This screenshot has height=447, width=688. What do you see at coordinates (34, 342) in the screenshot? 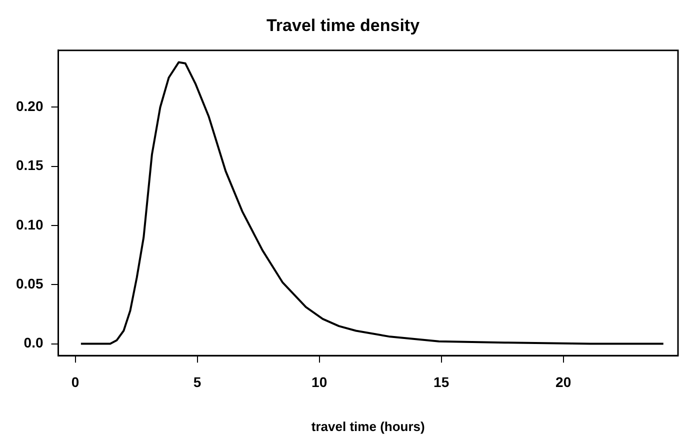
I see `y-tick-label: 0.0` at bounding box center [34, 342].